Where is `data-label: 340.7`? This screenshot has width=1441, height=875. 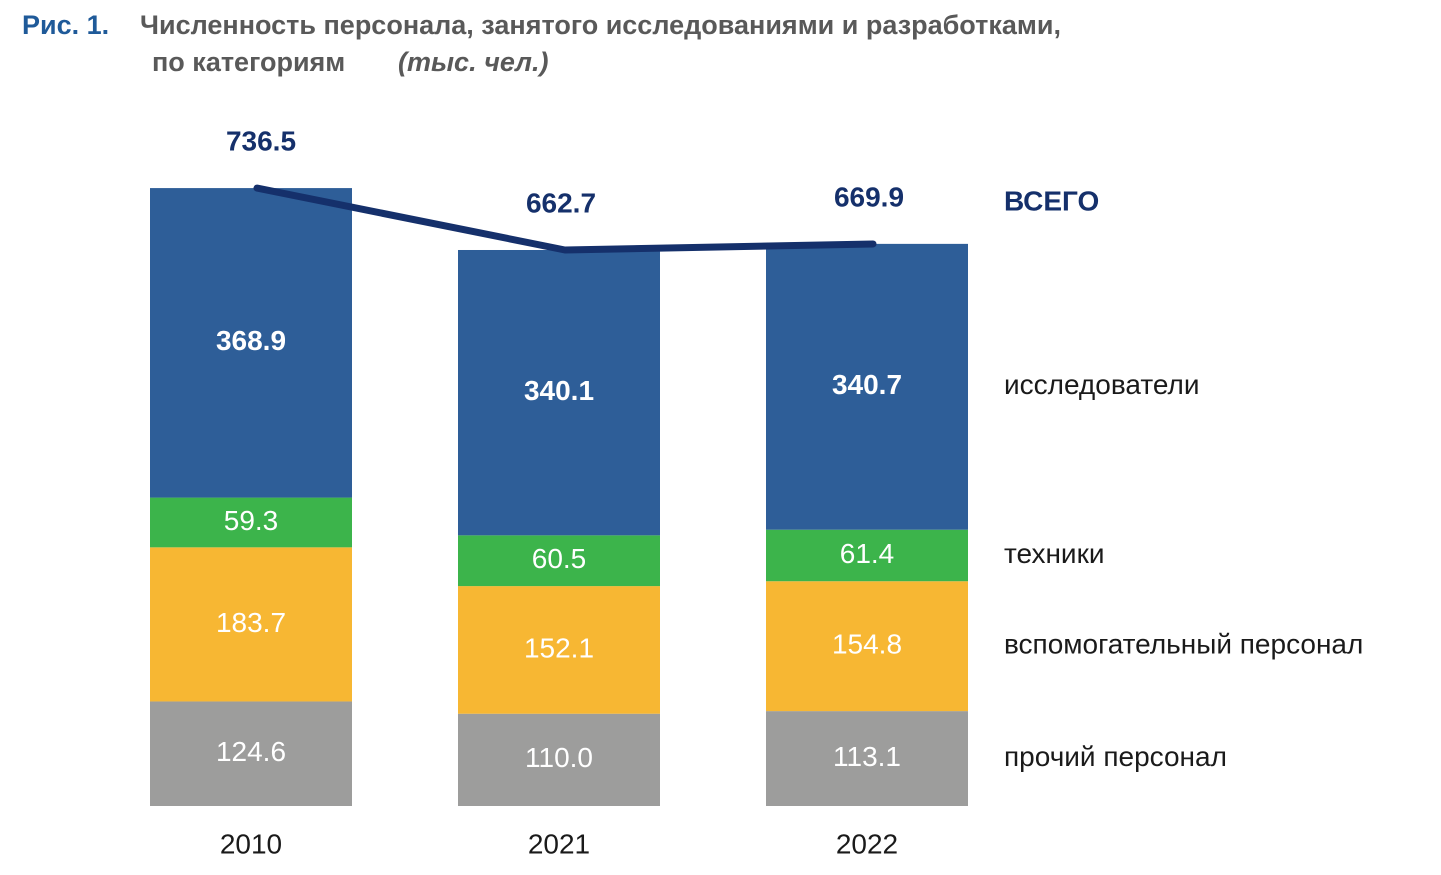 data-label: 340.7 is located at coordinates (867, 384).